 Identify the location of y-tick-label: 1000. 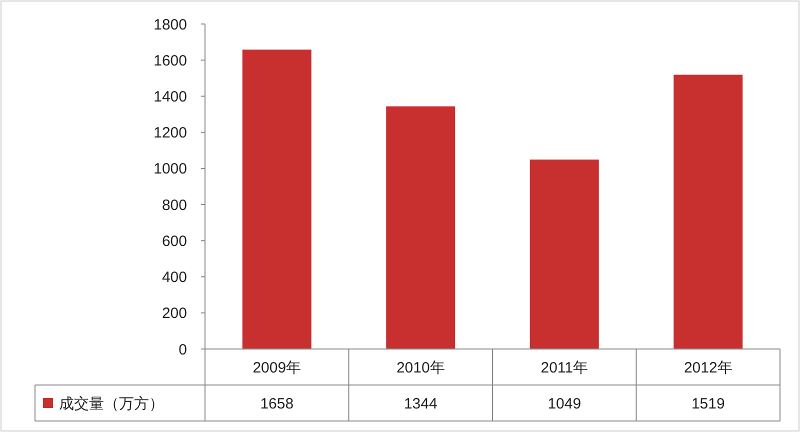
(170, 169).